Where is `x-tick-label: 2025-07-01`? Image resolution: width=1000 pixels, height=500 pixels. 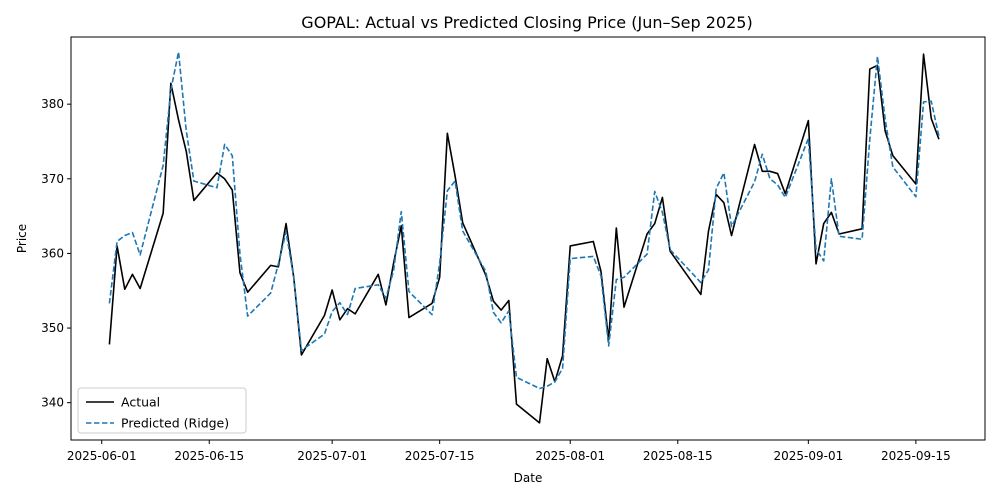
x-tick-label: 2025-07-01 is located at coordinates (332, 456).